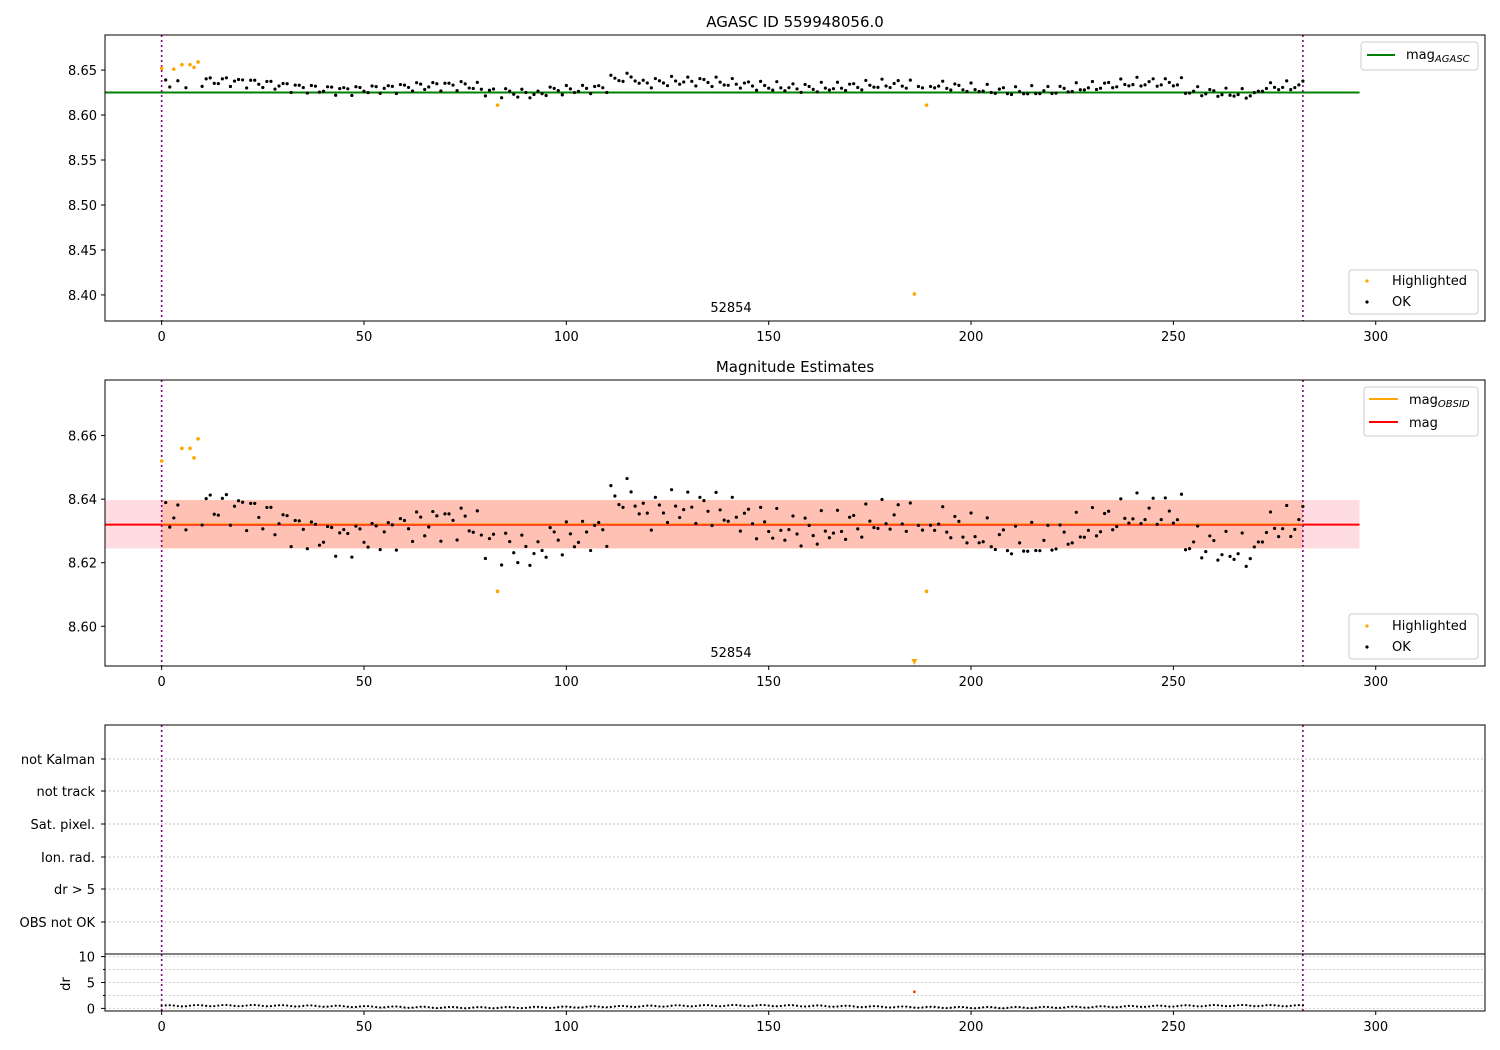 The height and width of the screenshot is (1050, 1500). Describe the element at coordinates (91, 984) in the screenshot. I see `panel4-ytick-label: 5` at that location.